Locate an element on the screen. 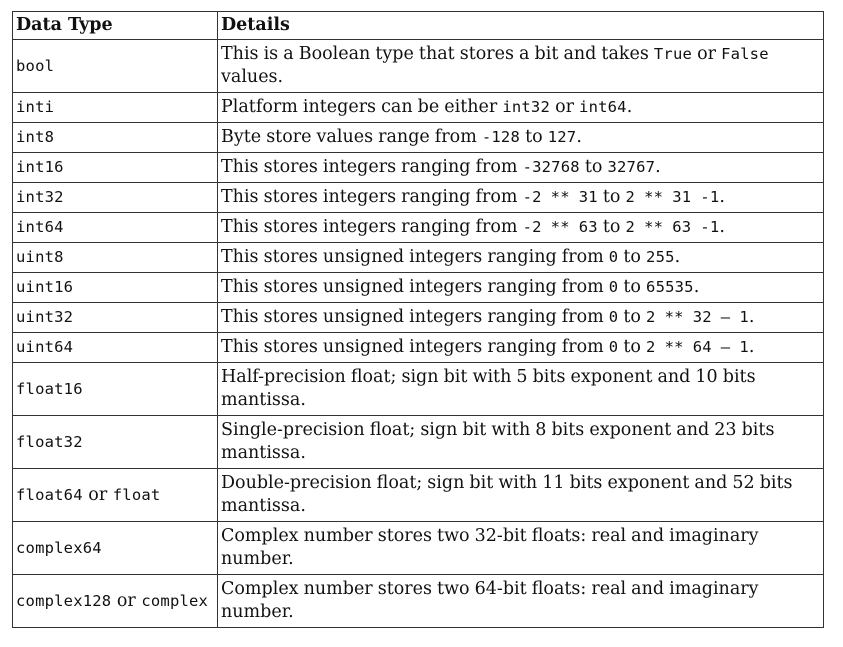 The image size is (843, 647). code-text: 127 is located at coordinates (562, 137).